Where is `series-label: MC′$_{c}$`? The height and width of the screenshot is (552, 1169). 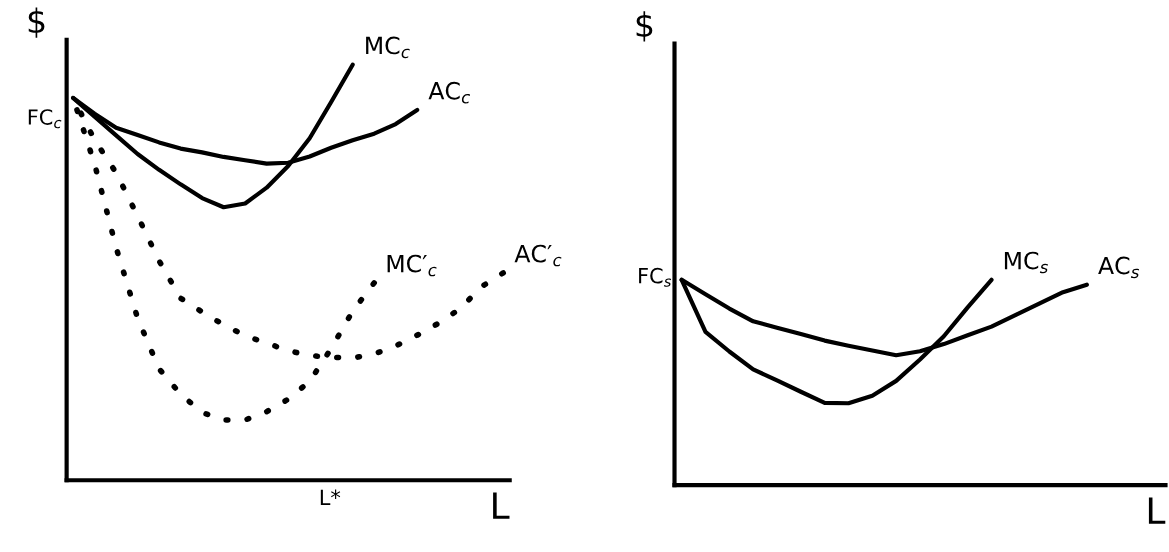
series-label: MC′$_{c}$ is located at coordinates (412, 265).